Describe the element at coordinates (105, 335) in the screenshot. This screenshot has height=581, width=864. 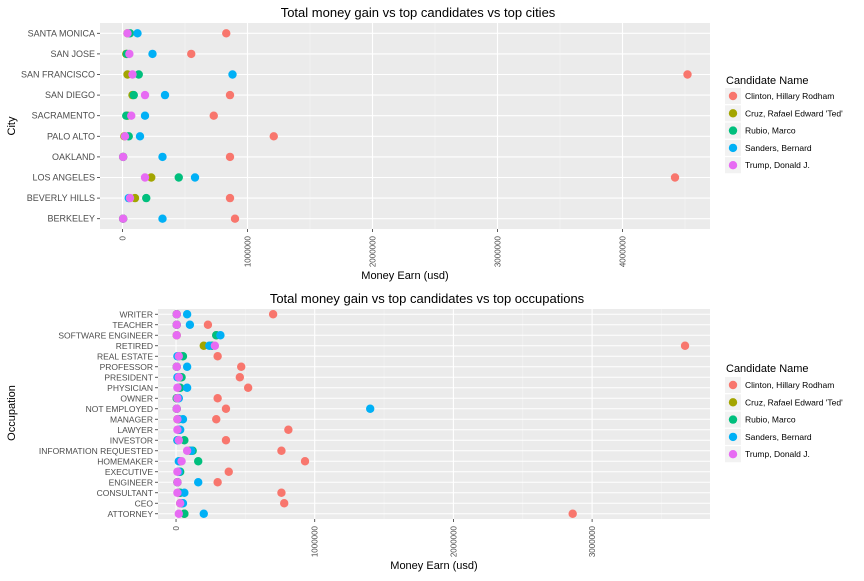
I see `occupation-y-tick-label: SOFTWARE ENGINEER` at that location.